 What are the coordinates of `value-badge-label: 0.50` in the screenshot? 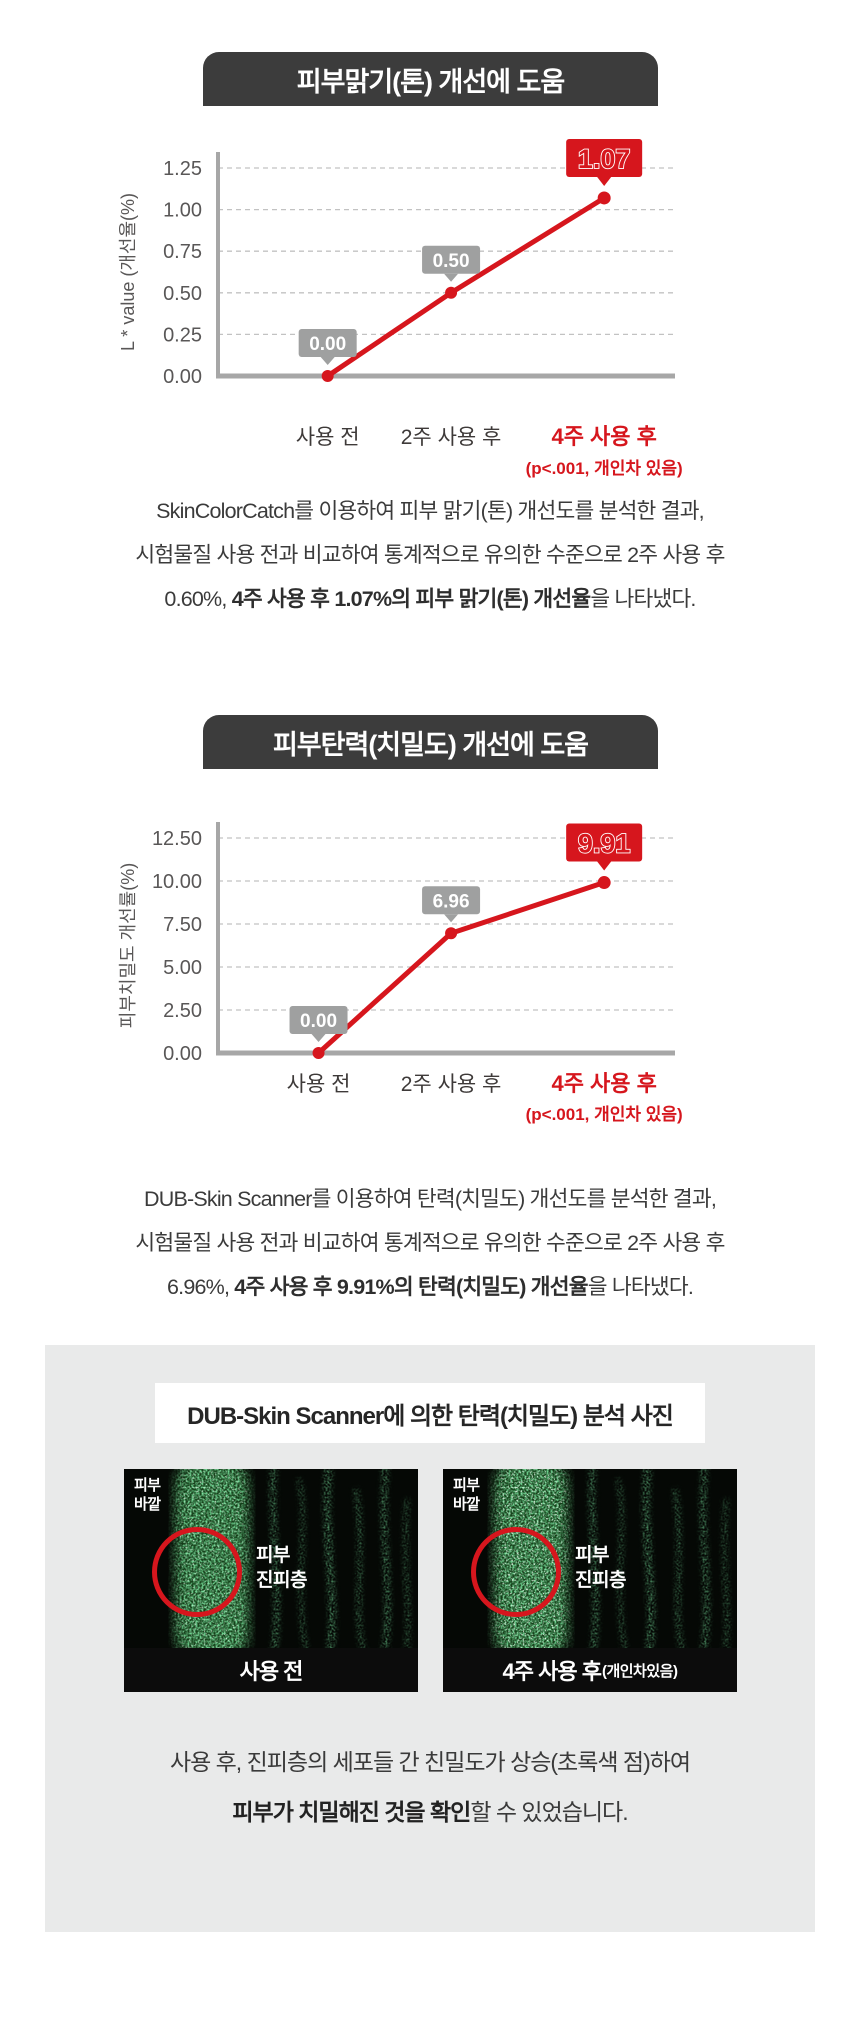 It's located at (451, 261).